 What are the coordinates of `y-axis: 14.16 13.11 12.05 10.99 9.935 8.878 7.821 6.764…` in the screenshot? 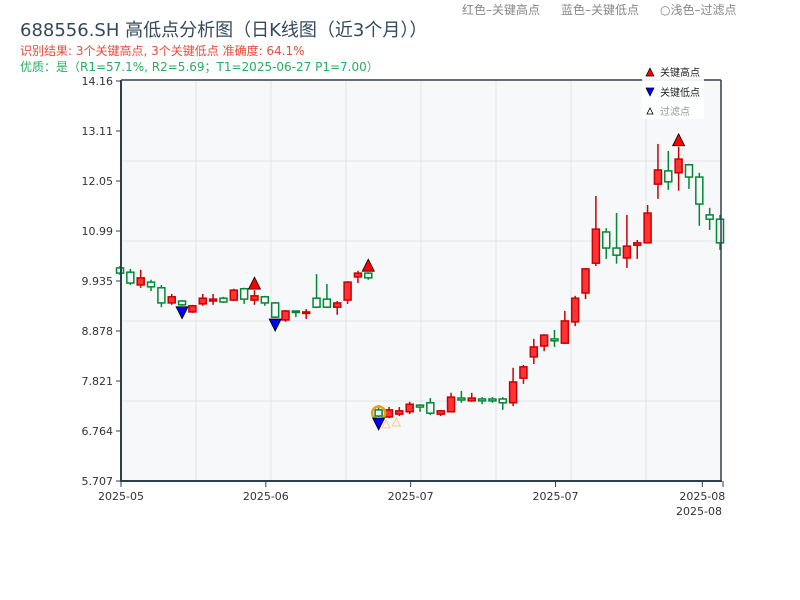 It's located at (101, 281).